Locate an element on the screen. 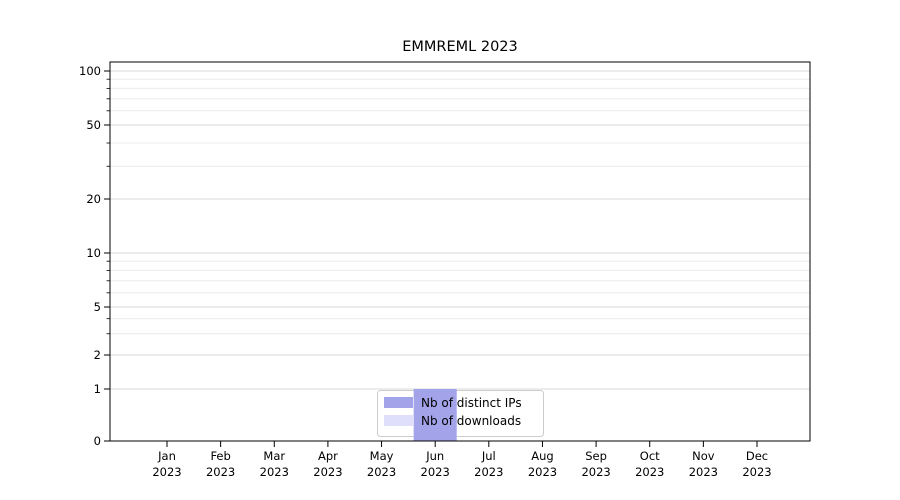 Image resolution: width=900 pixels, height=500 pixels. y-tick-label: 5 is located at coordinates (97, 307).